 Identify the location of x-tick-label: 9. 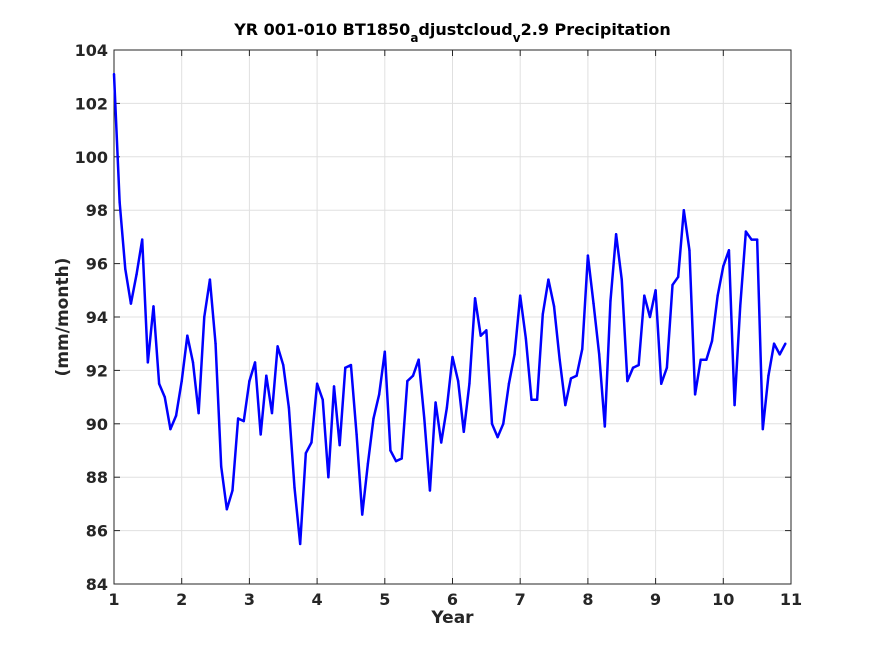
(655, 599).